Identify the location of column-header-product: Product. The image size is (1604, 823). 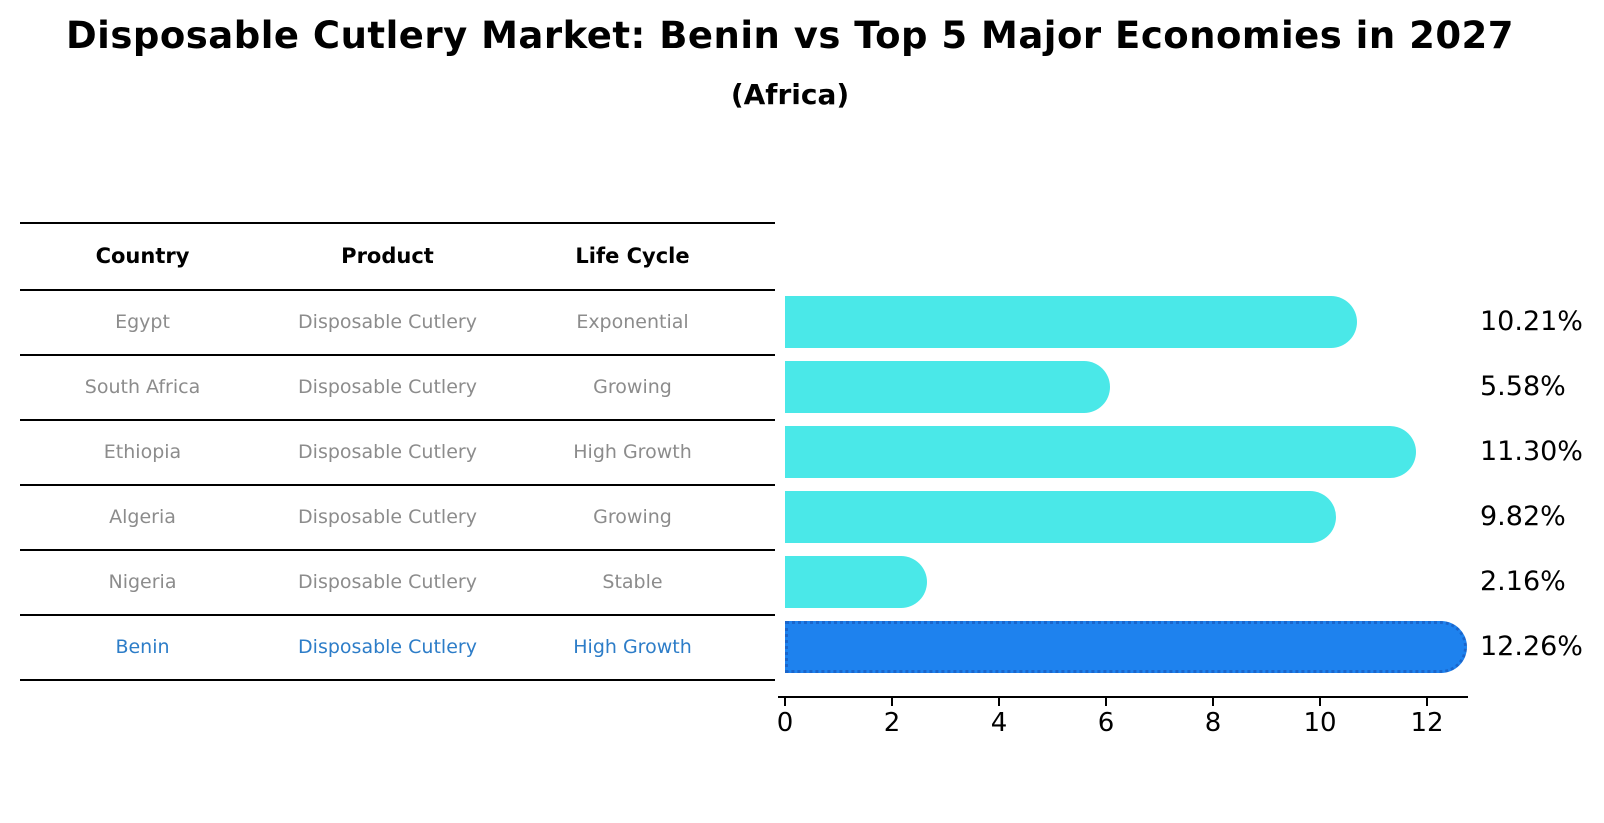
(387, 256).